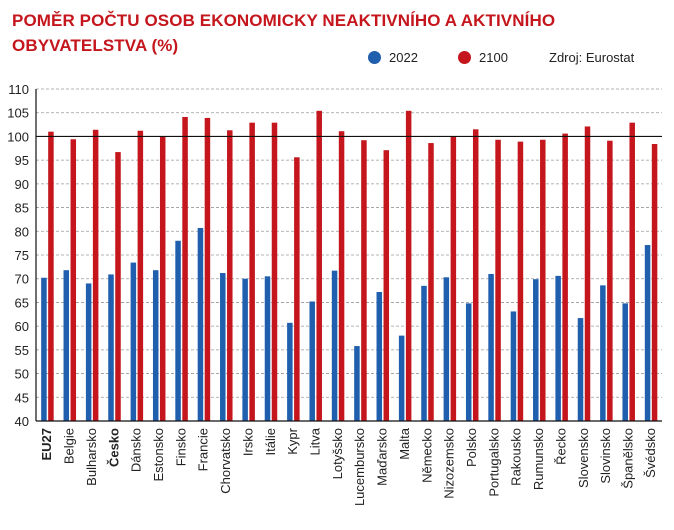  What do you see at coordinates (493, 462) in the screenshot?
I see `x-tick-label-20: Portugalsko` at bounding box center [493, 462].